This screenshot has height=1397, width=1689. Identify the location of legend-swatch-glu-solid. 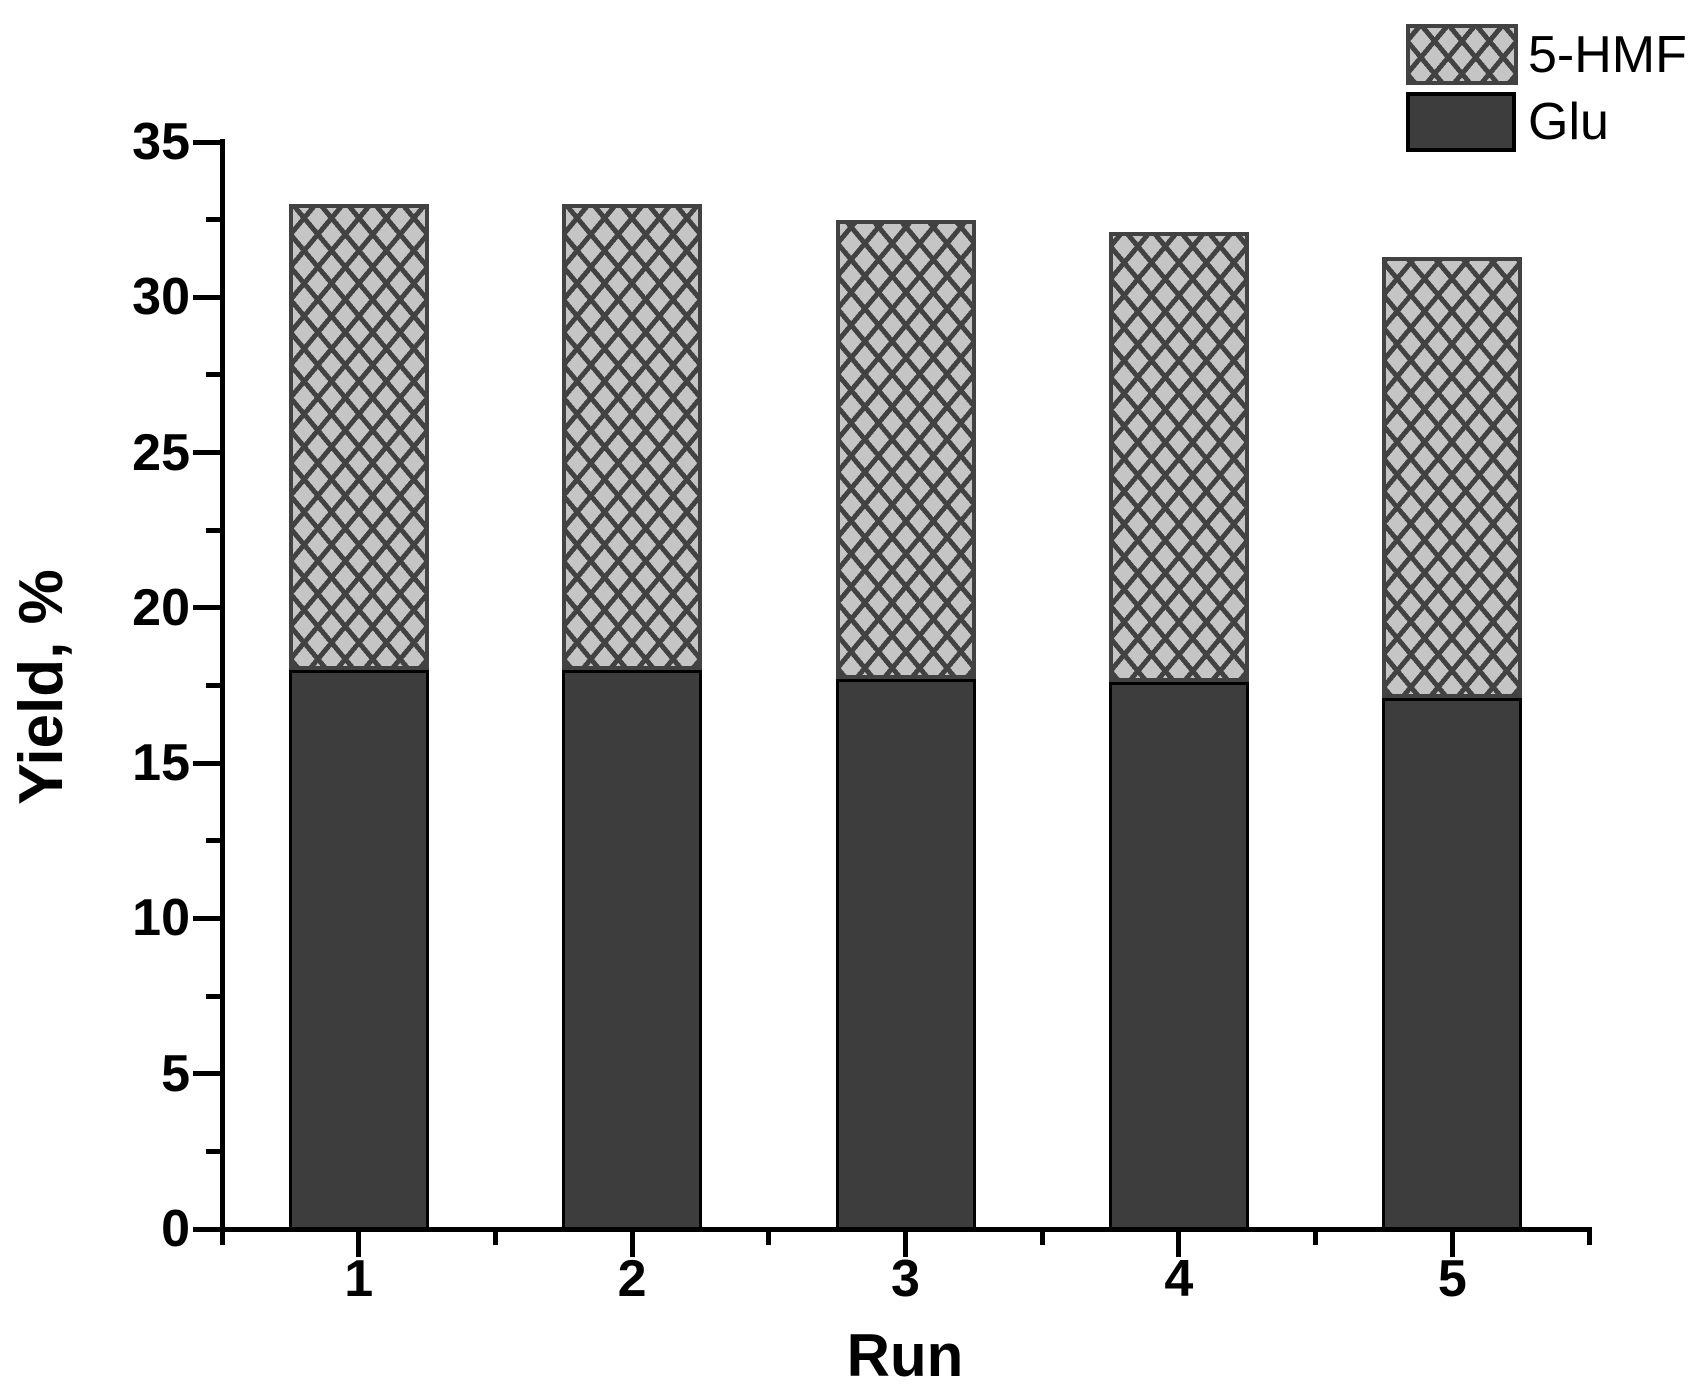
(1461, 122).